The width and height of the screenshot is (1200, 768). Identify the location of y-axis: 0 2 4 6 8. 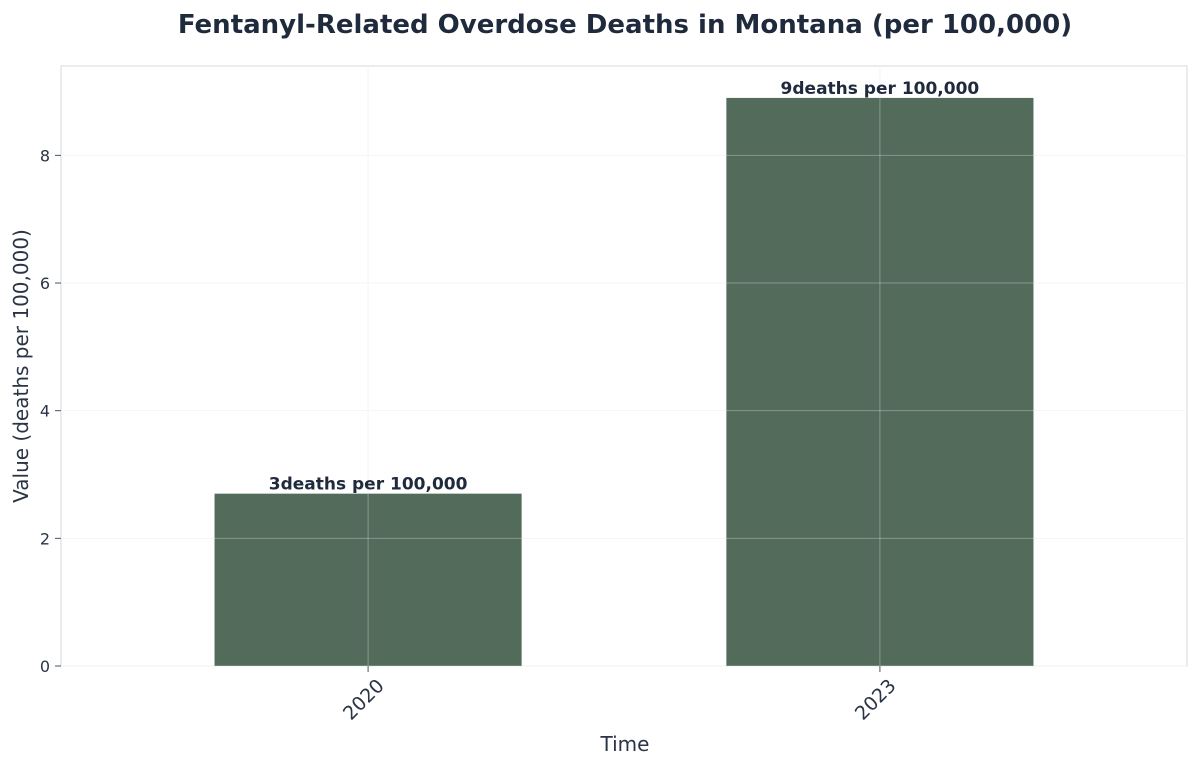
(50, 411).